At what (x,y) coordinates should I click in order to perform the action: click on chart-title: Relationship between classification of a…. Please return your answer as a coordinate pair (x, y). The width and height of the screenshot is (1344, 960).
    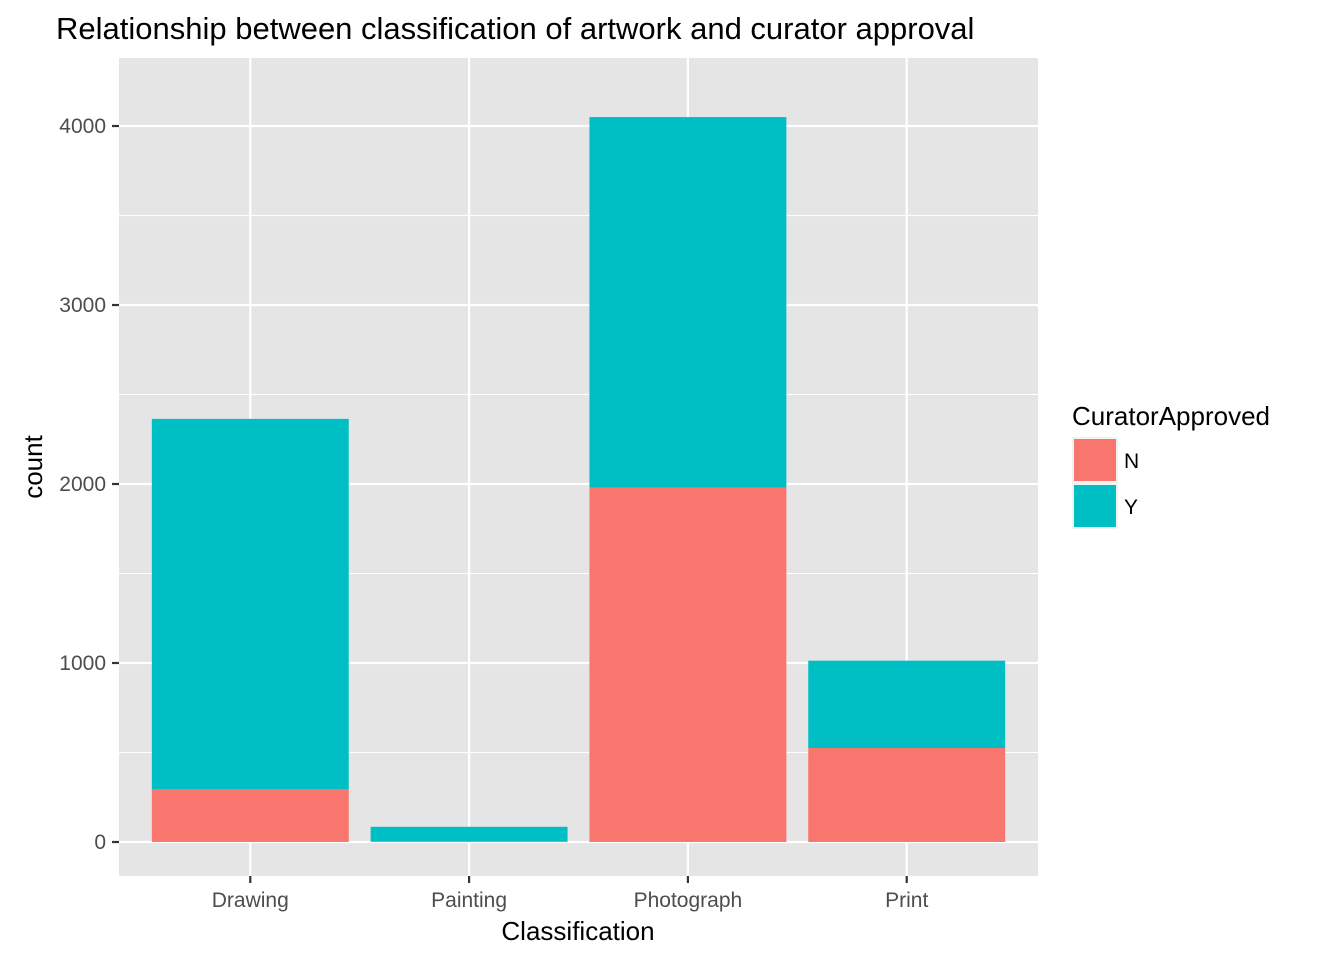
    Looking at the image, I should click on (515, 28).